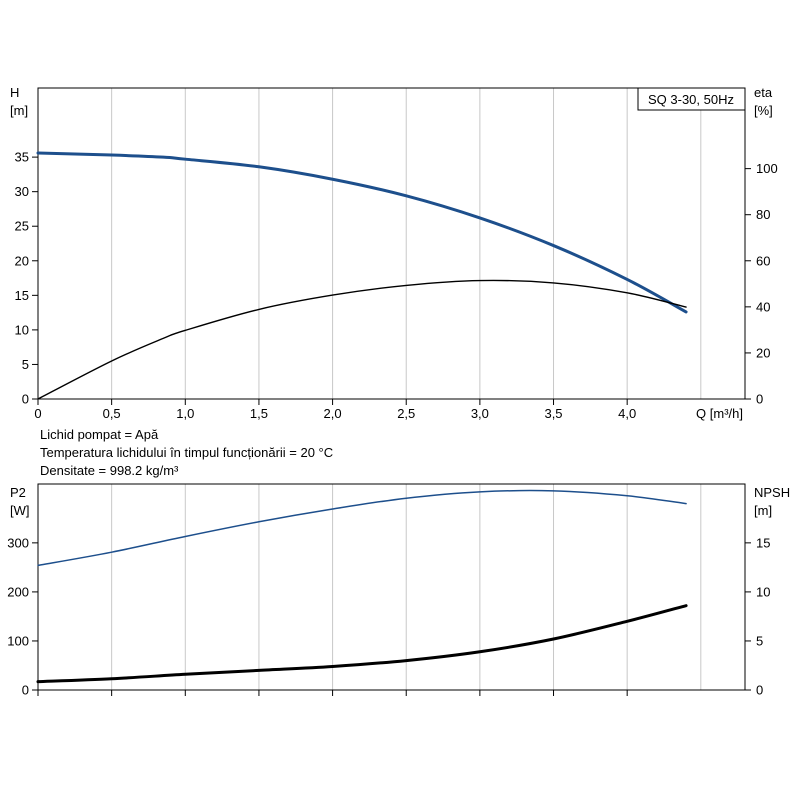  What do you see at coordinates (22, 157) in the screenshot?
I see `y-left-tick-label: 35` at bounding box center [22, 157].